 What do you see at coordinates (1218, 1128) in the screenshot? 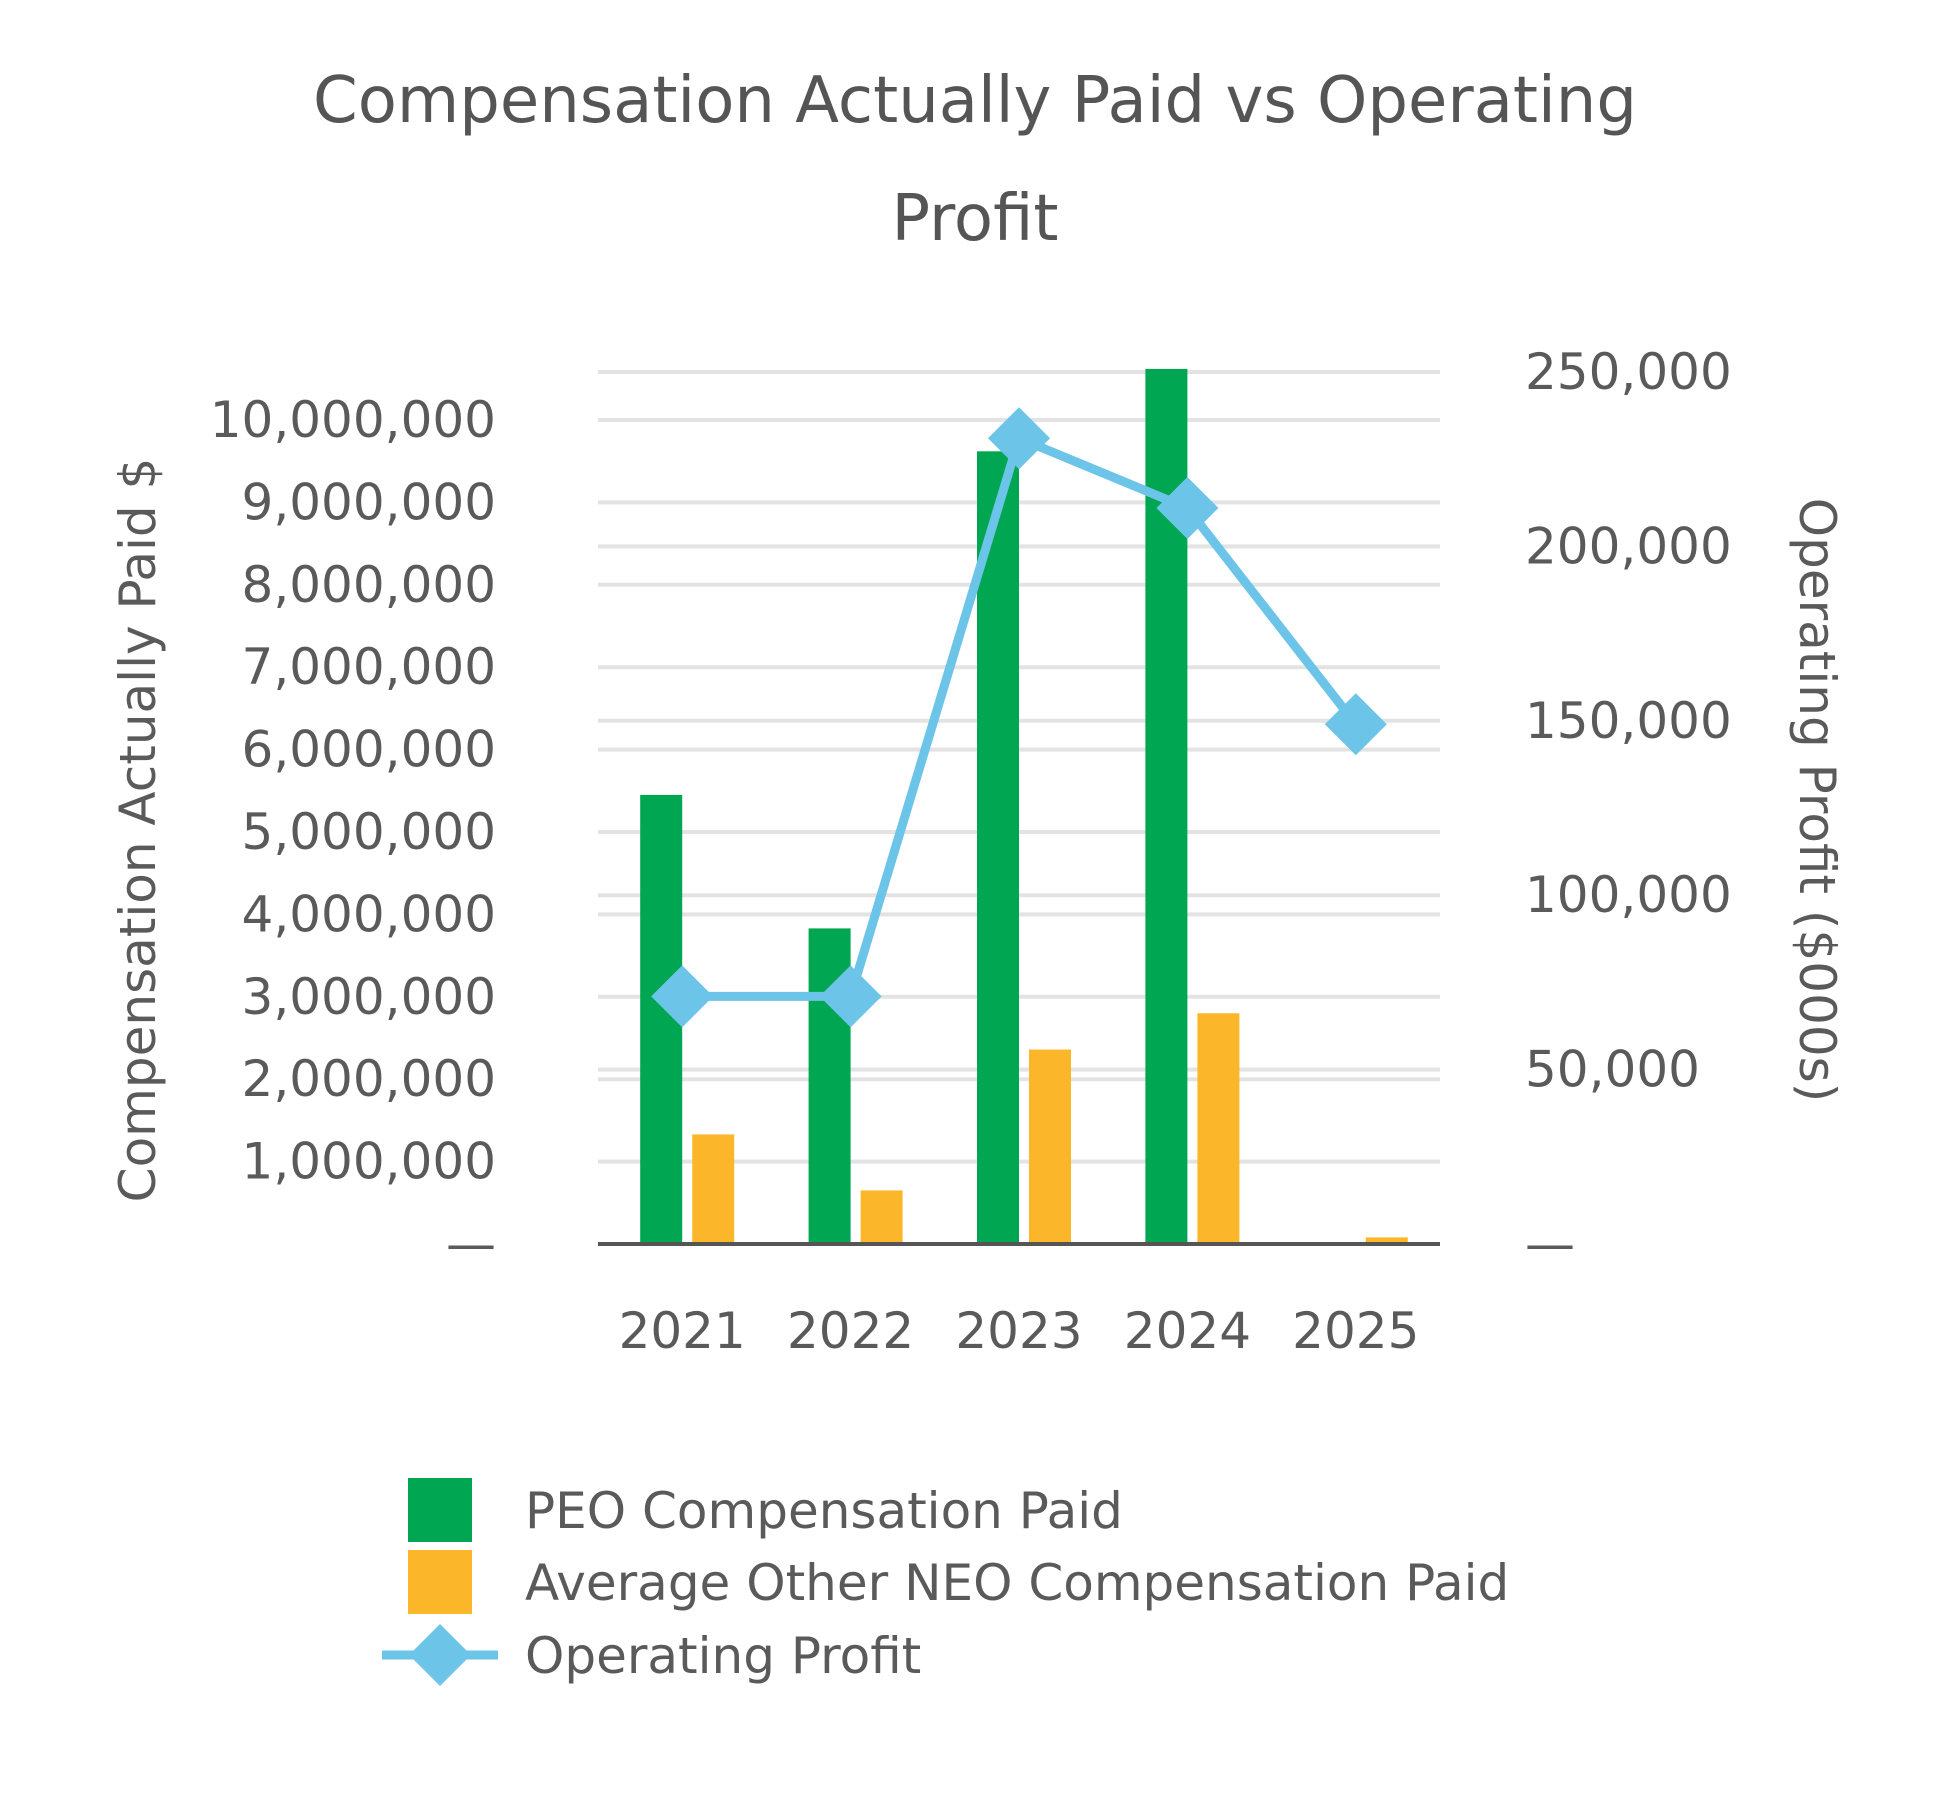
I see `bar-neo-2024` at bounding box center [1218, 1128].